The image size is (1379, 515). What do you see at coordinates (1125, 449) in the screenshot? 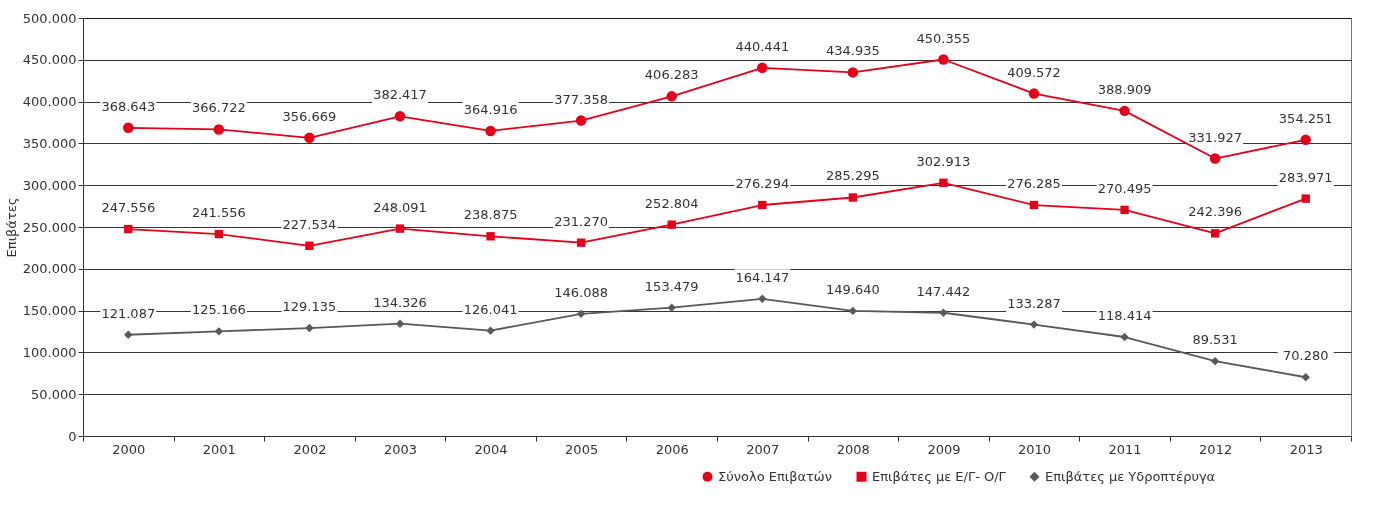
I see `x-tick-label: 2011` at bounding box center [1125, 449].